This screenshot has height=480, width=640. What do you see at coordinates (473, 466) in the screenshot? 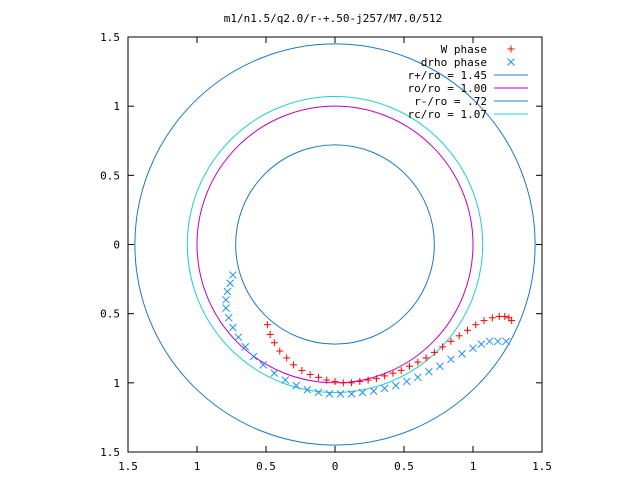
I see `x-tick-label-5: 1` at bounding box center [473, 466].